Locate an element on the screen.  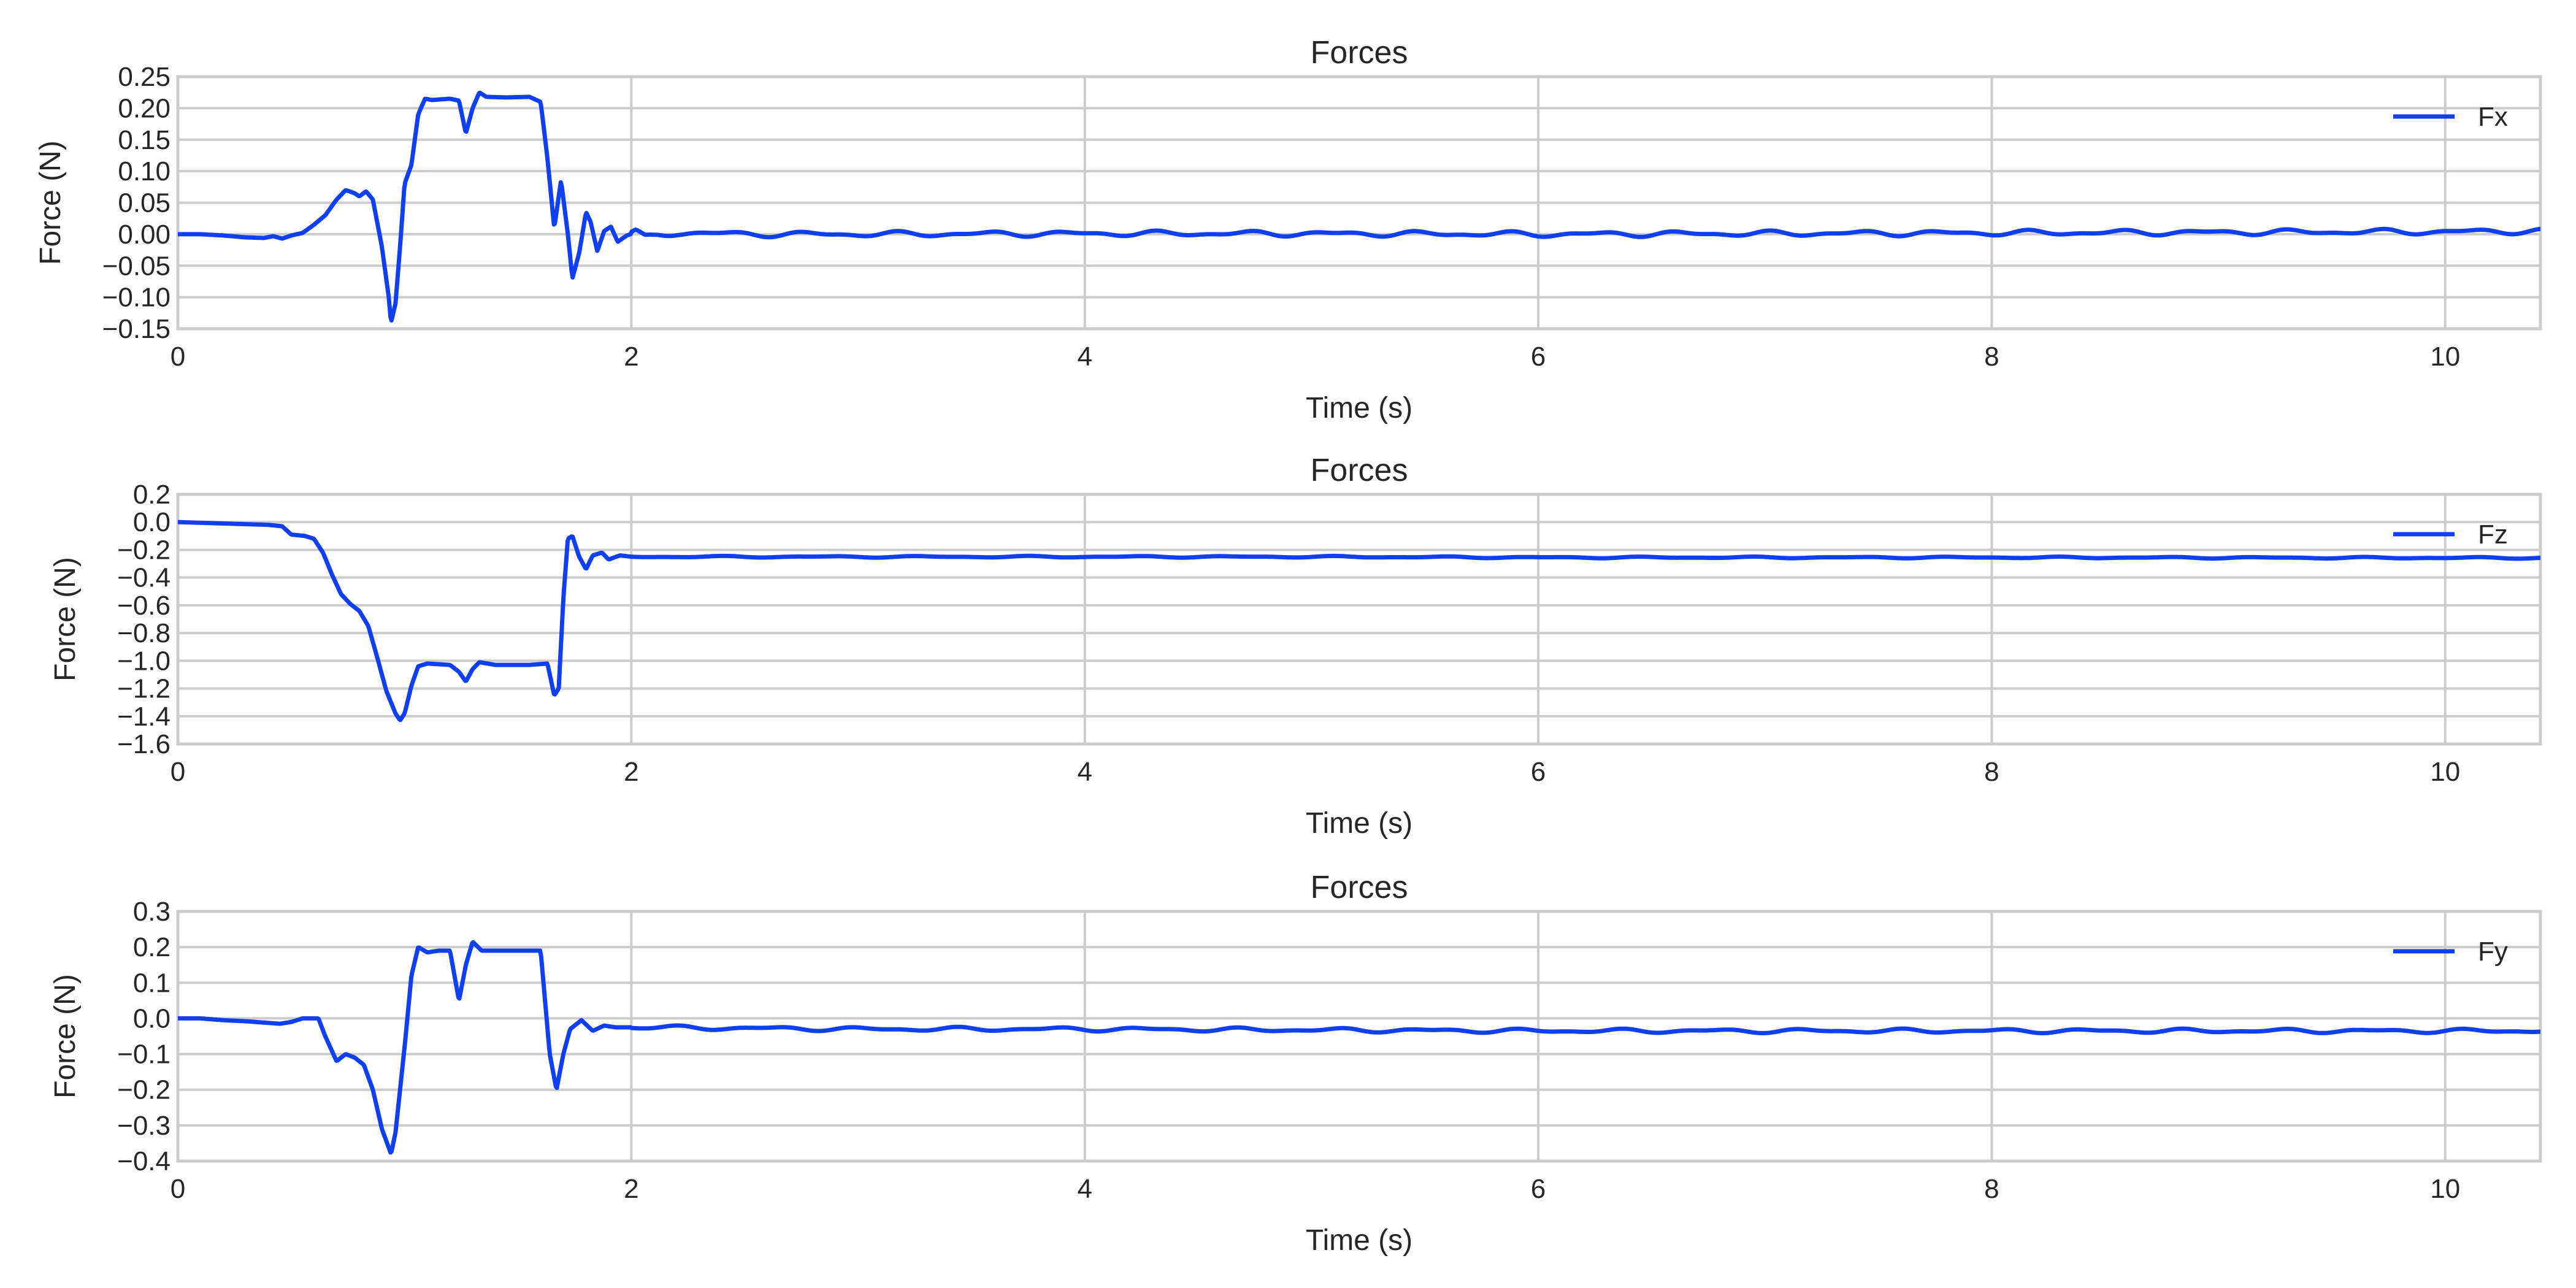
y-tick-label: 0.05 is located at coordinates (144, 203).